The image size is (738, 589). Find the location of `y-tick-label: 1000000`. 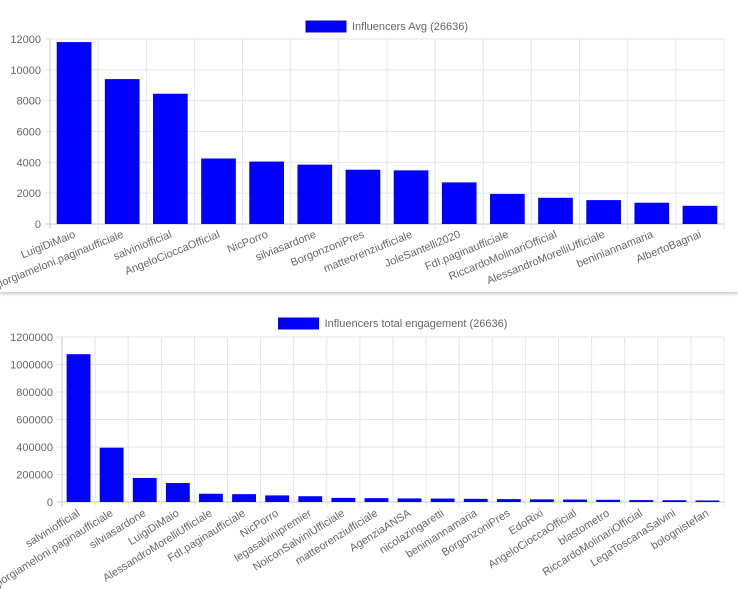

y-tick-label: 1000000 is located at coordinates (31, 366).